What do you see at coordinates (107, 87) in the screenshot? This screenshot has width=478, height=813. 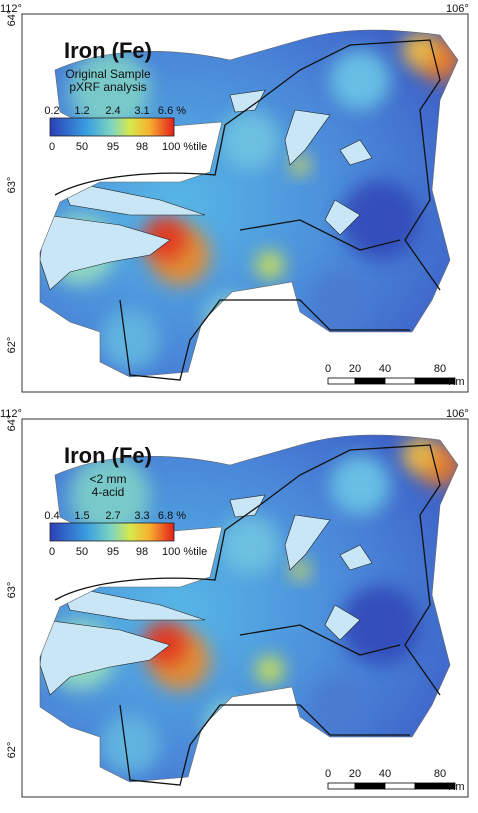 I see `map-subtitle: pXRF analysis` at bounding box center [107, 87].